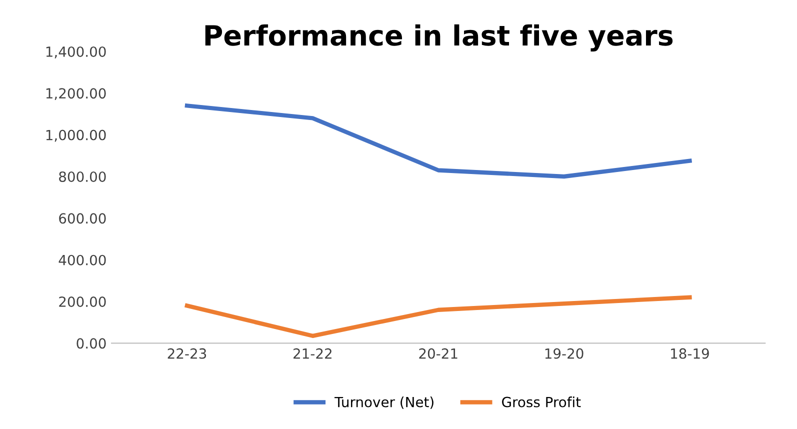  What do you see at coordinates (439, 38) in the screenshot?
I see `chart-title: Performance in last five years` at bounding box center [439, 38].